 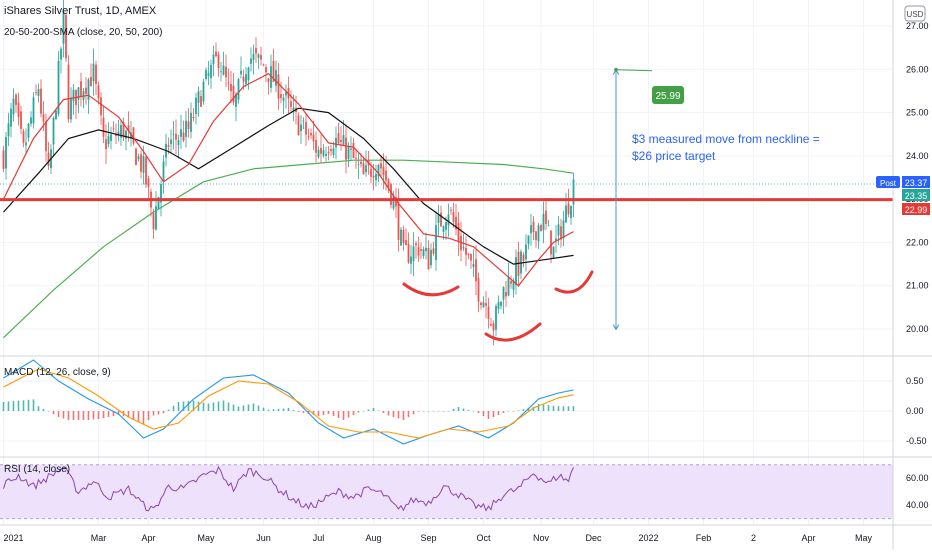 I want to click on date-tick-label: Apr, so click(x=808, y=538).